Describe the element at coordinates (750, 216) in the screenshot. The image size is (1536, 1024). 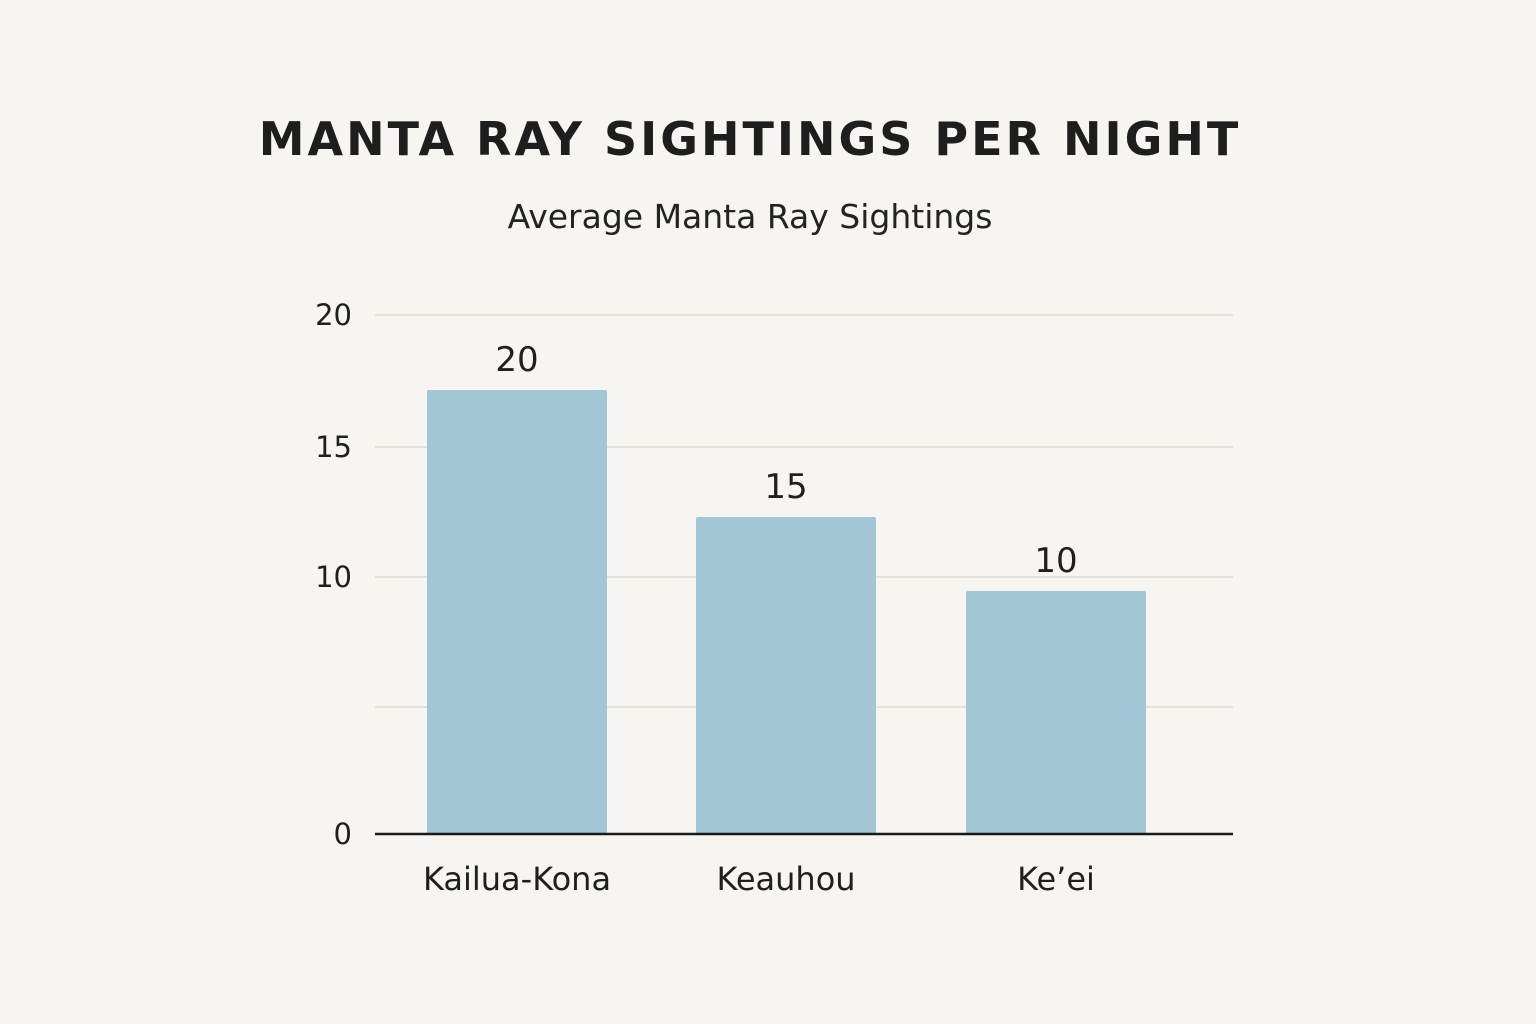
I see `chart-subtitle: Average Manta Ray Sightings` at that location.